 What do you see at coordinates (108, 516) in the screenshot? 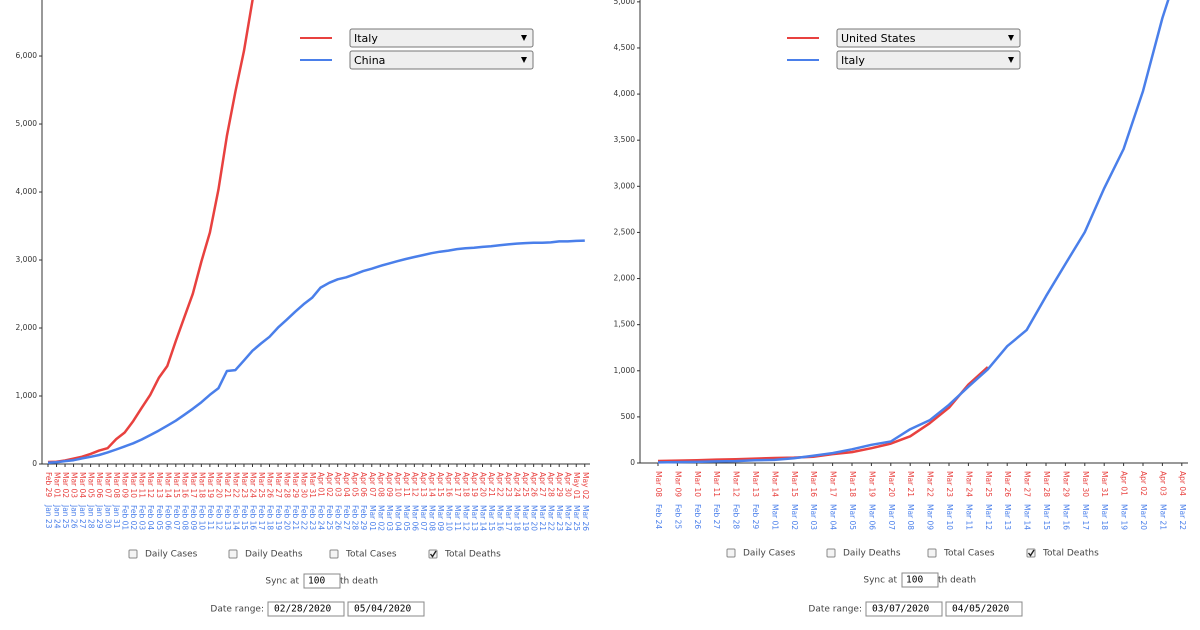
I see `x-tick-label: Jan 30` at bounding box center [108, 516].